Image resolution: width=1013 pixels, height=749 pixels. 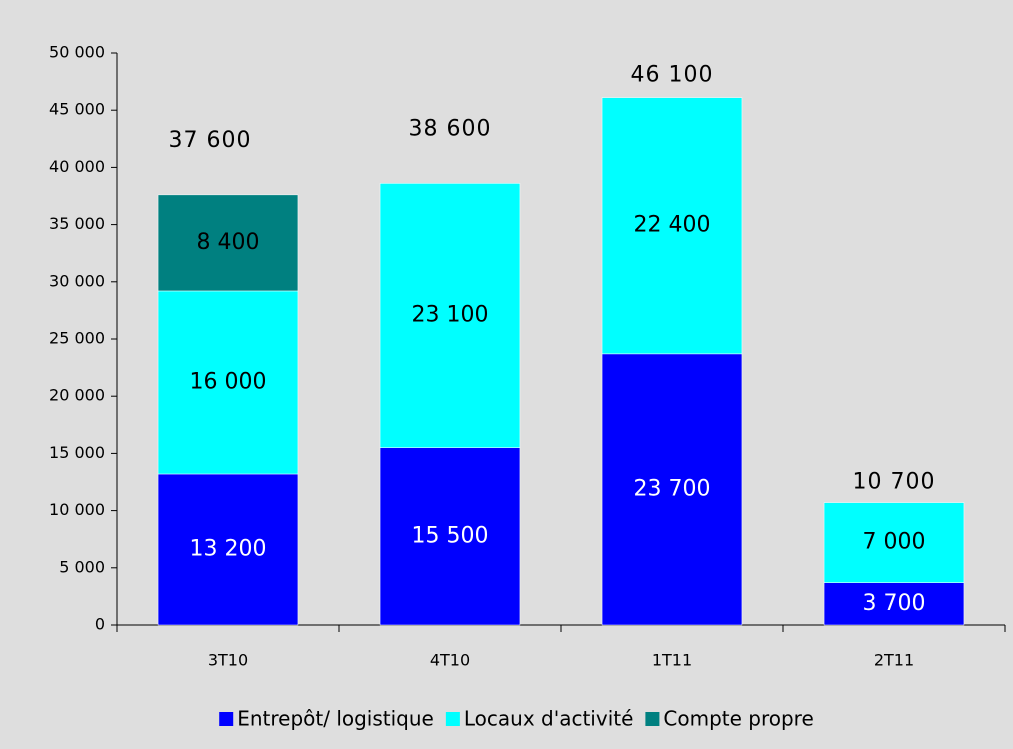 I want to click on legend-label: Entrepôt/ logistique, so click(x=335, y=719).